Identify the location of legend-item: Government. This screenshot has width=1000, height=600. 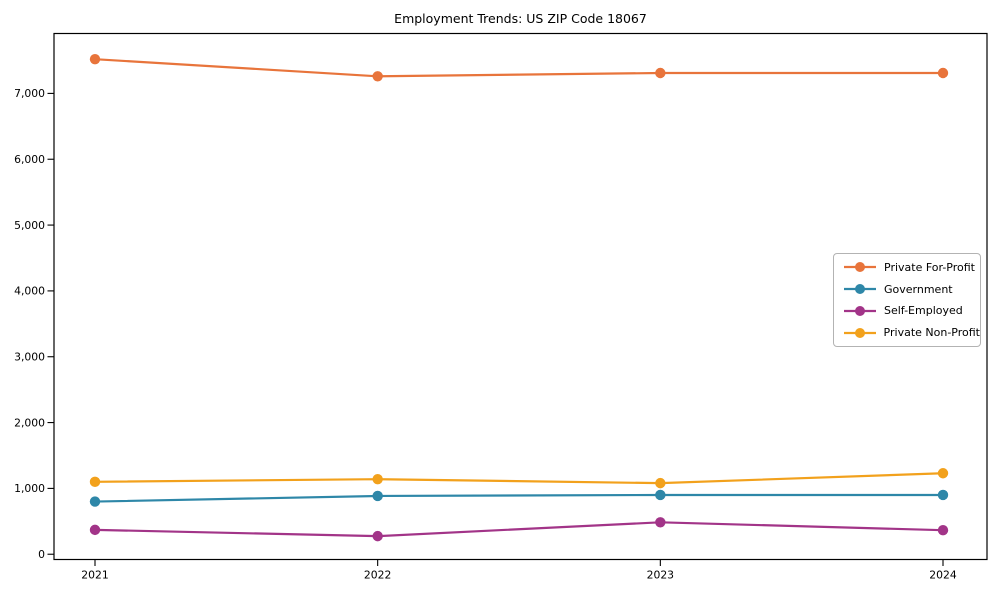
(907, 289).